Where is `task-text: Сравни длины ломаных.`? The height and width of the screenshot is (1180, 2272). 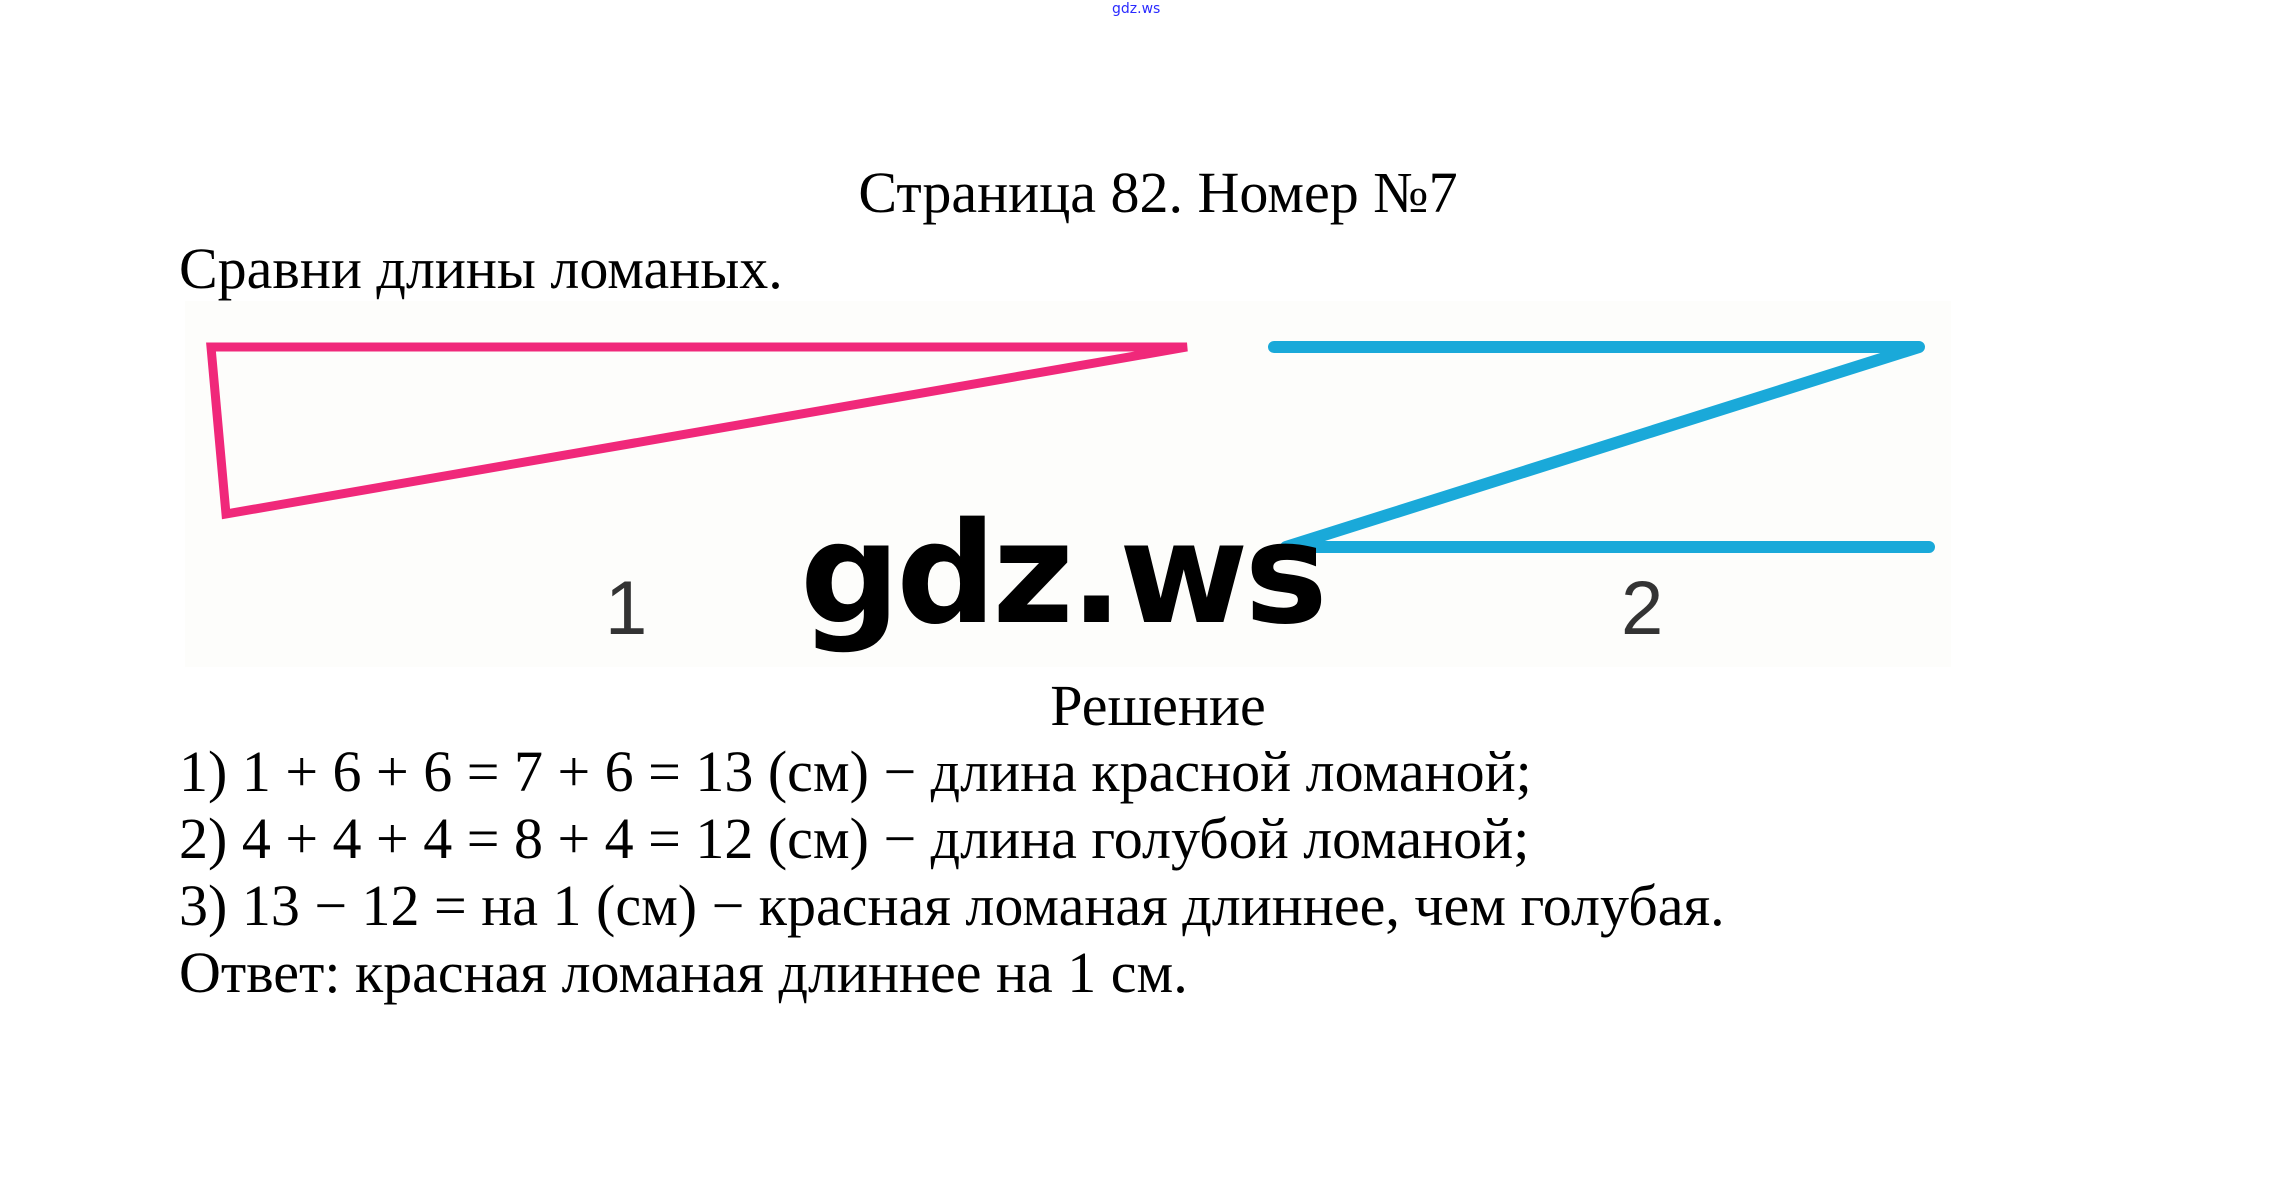 task-text: Сравни длины ломаных. is located at coordinates (481, 268).